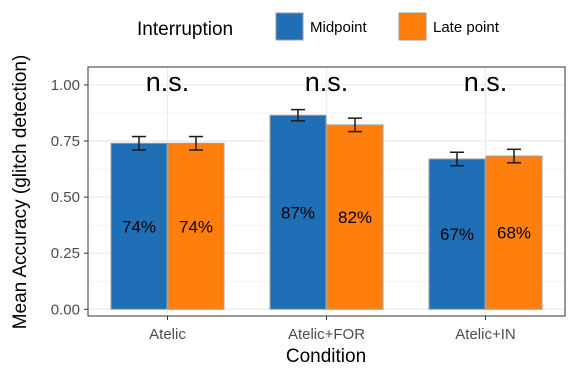 The image size is (569, 374). What do you see at coordinates (65, 253) in the screenshot?
I see `y-tick-label: 0.25` at bounding box center [65, 253].